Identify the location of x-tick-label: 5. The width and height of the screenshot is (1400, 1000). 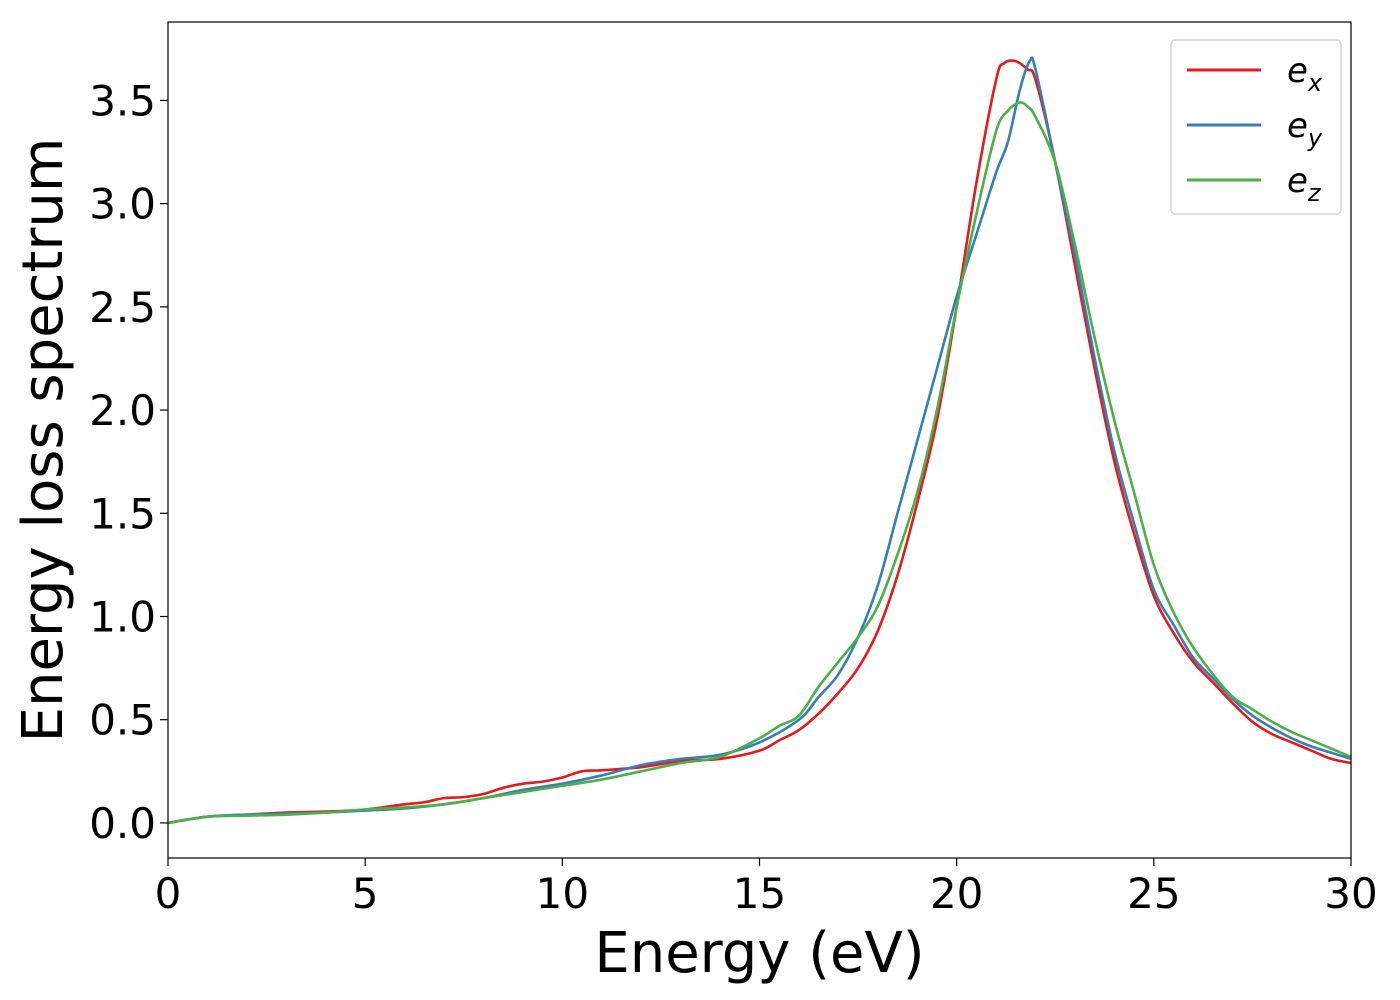
(365, 893).